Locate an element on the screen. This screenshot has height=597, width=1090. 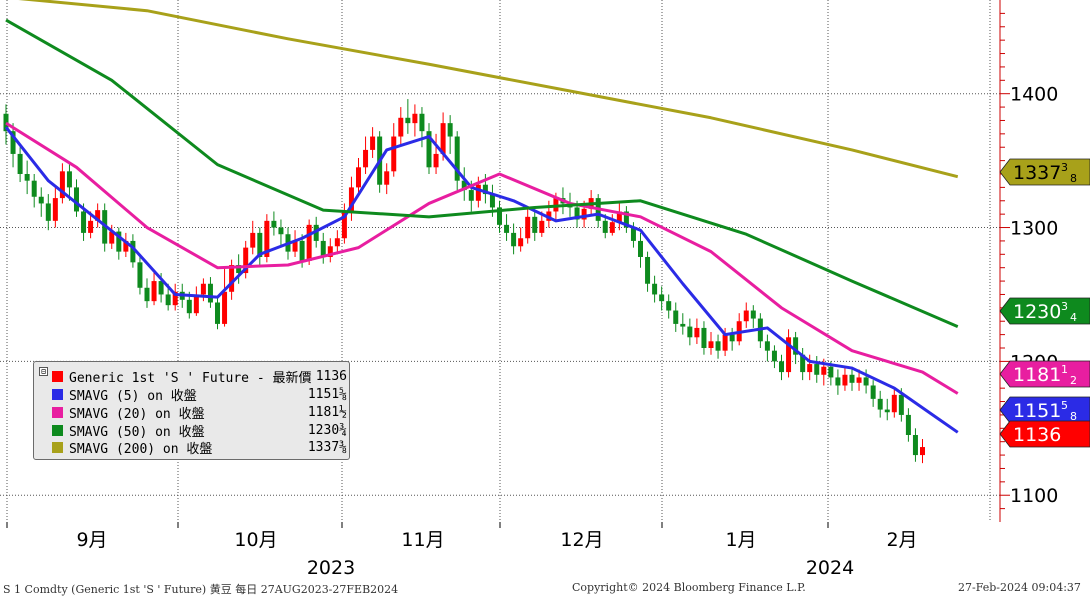
y-tick-label: 1300 is located at coordinates (1034, 229).